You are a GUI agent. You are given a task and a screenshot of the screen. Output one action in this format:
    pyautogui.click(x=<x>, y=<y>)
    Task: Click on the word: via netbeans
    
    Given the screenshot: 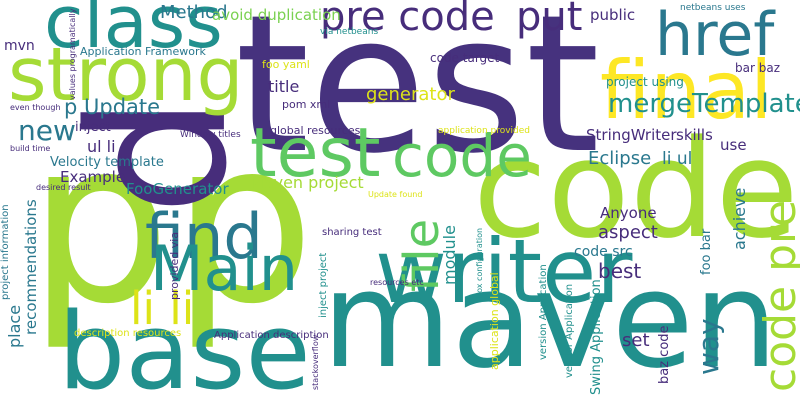 What is the action you would take?
    pyautogui.click(x=349, y=32)
    